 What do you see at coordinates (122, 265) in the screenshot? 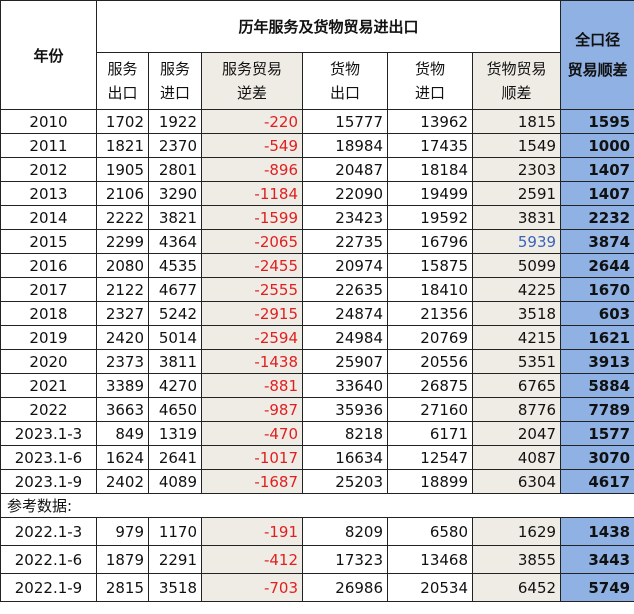
I see `service-export-cell: 2080` at bounding box center [122, 265].